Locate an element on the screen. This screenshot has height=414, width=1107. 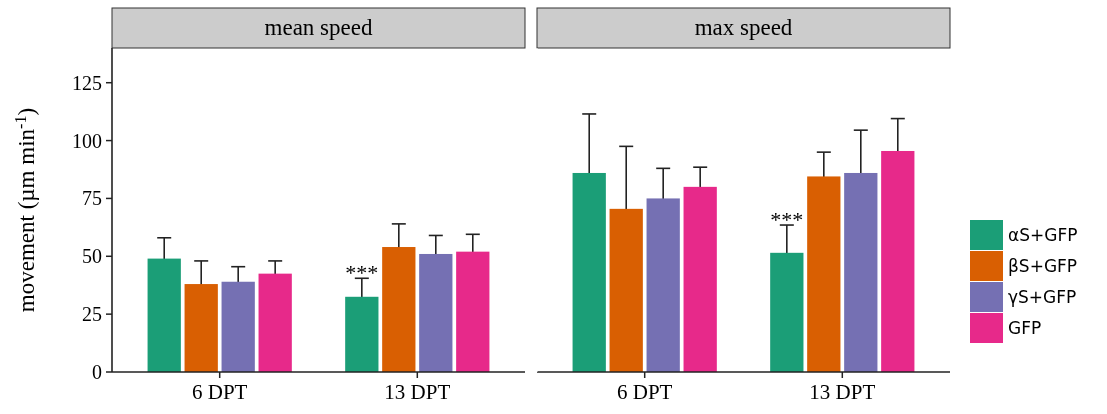
legend-label: GFP is located at coordinates (1025, 328).